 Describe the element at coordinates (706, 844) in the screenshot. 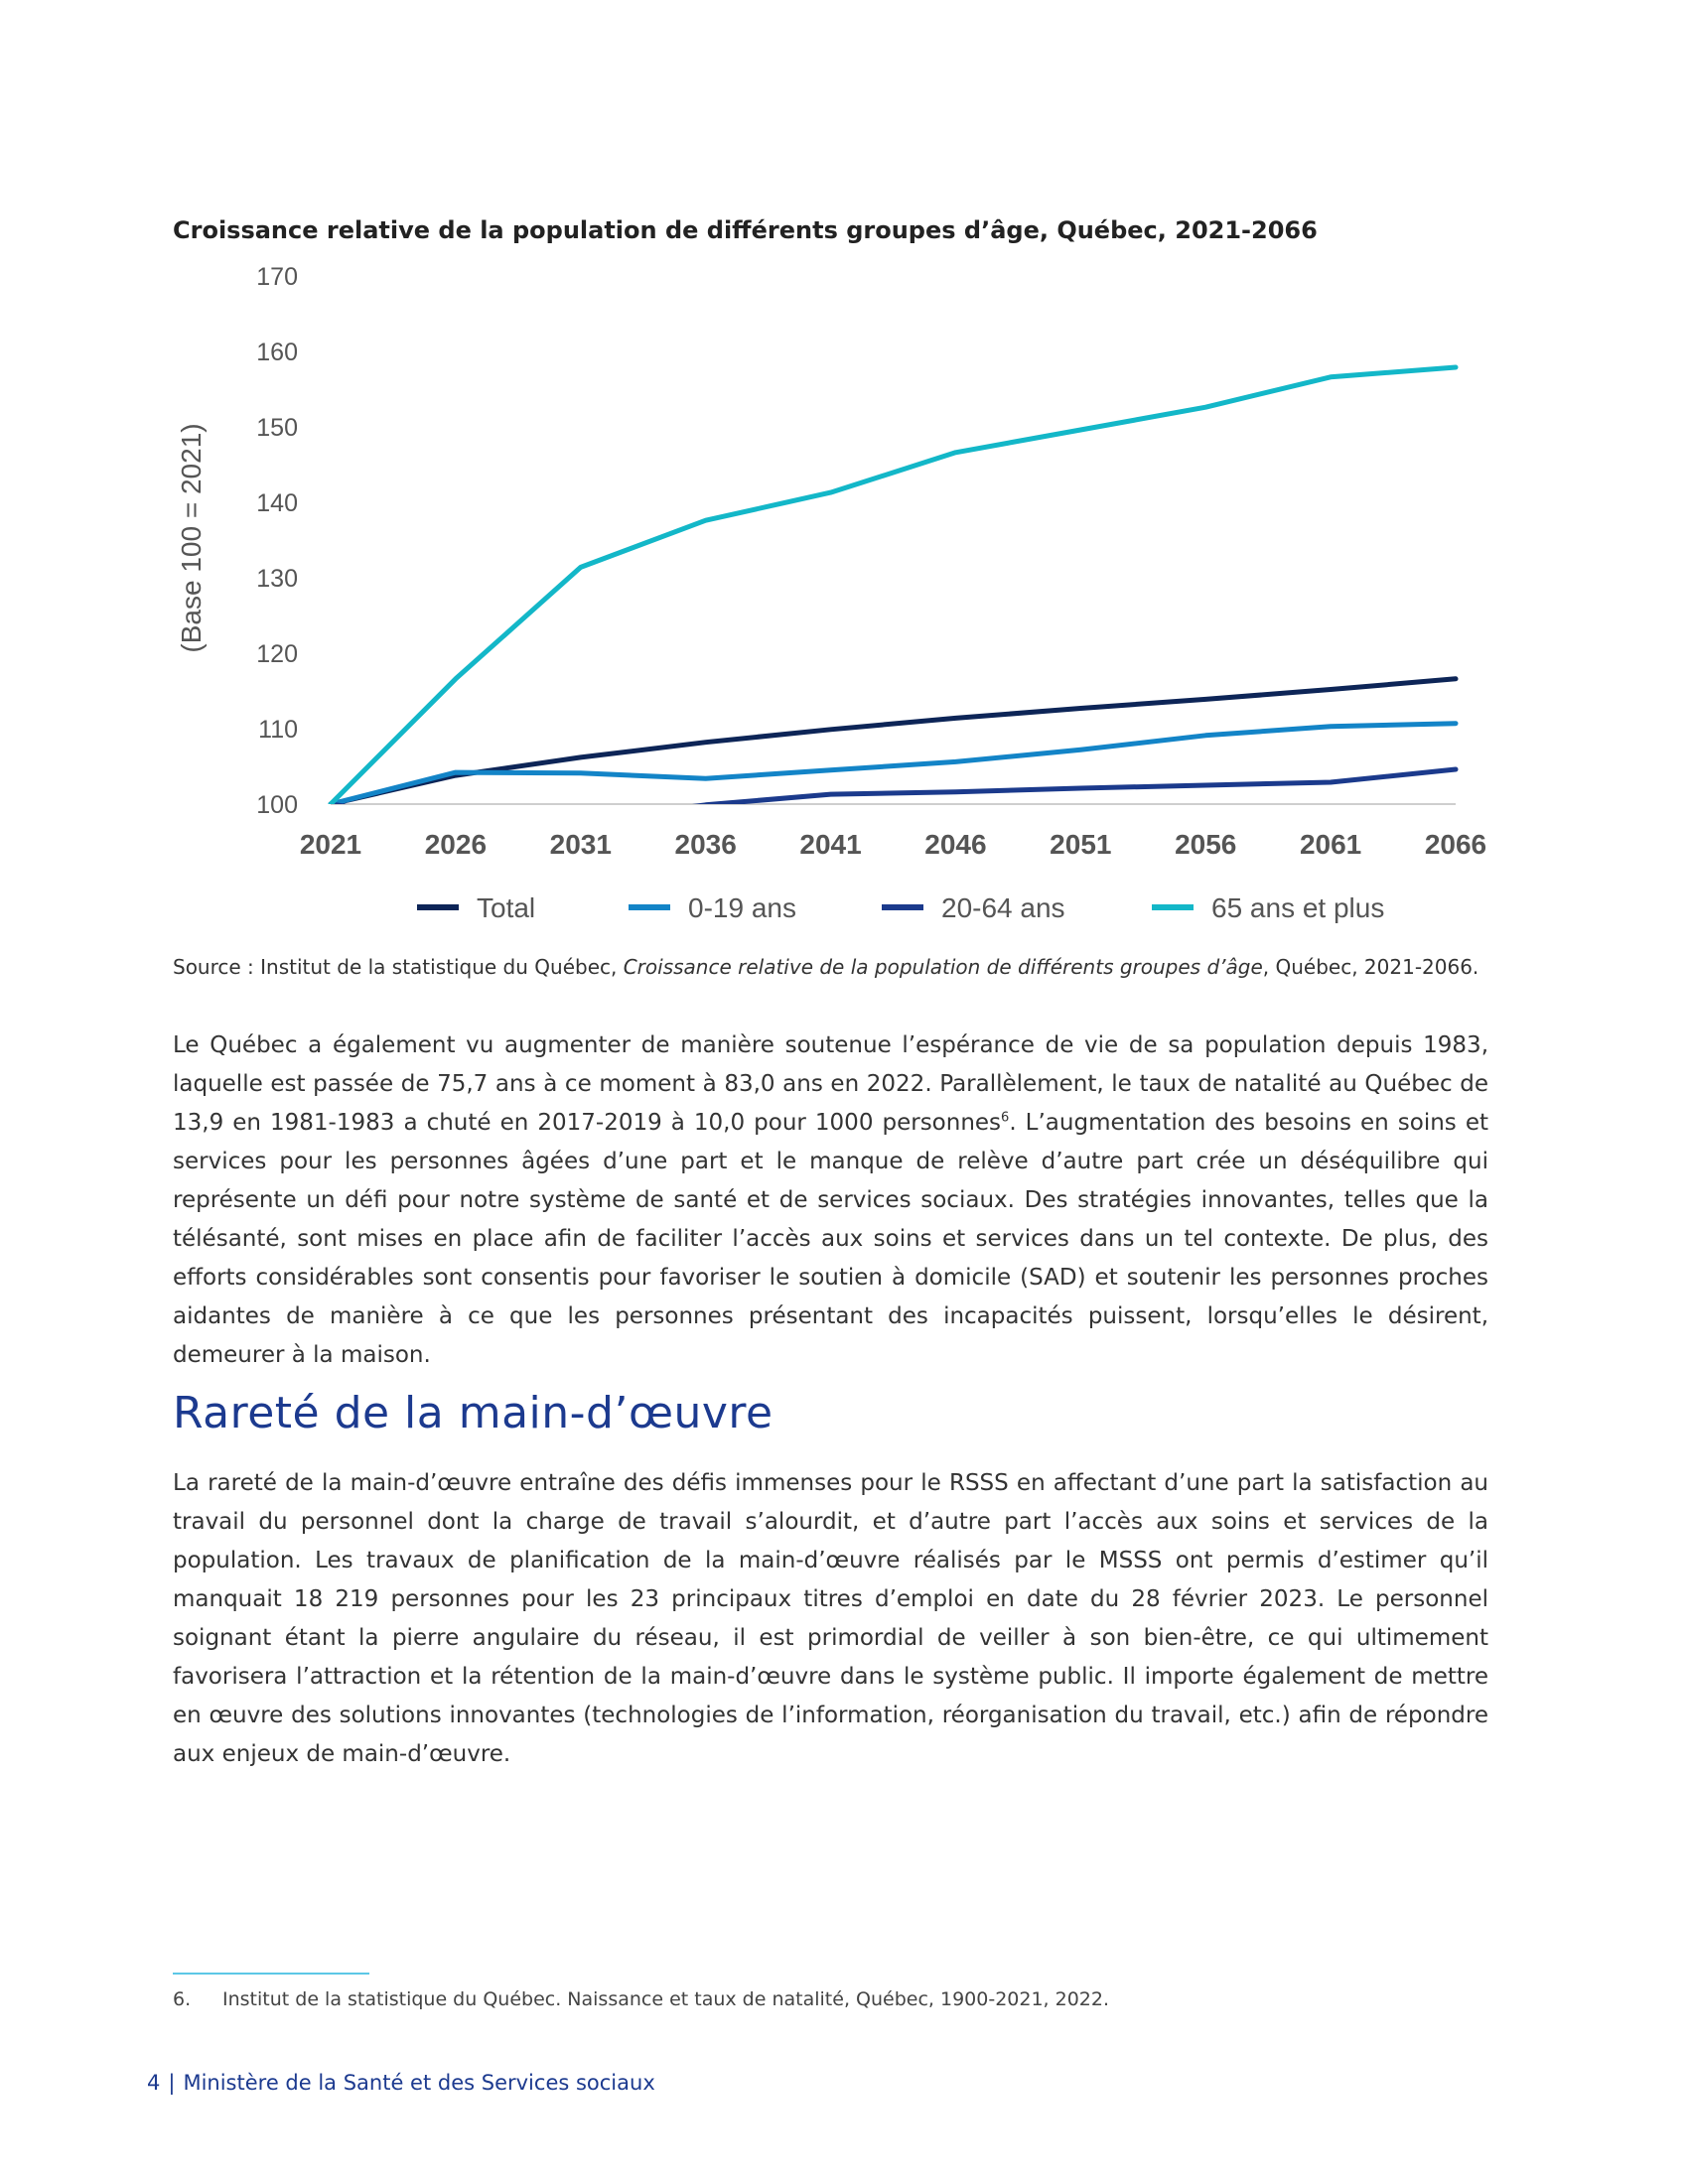

I see `x-tick-label: 2036` at that location.